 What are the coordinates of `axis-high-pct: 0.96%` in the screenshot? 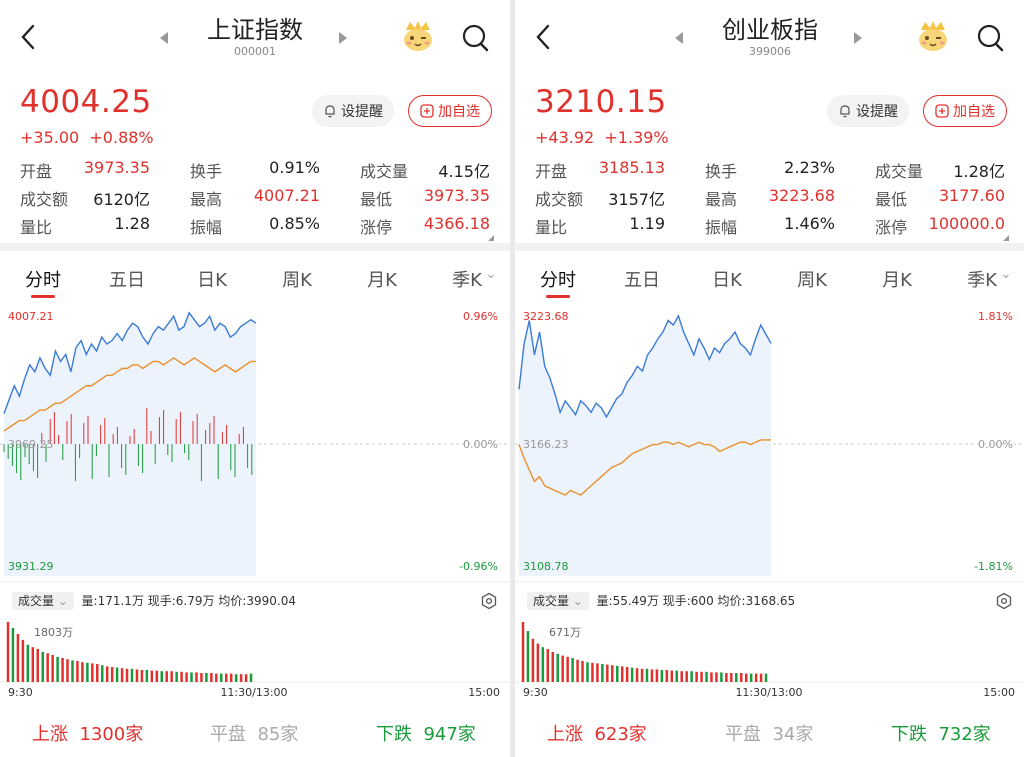 It's located at (480, 316).